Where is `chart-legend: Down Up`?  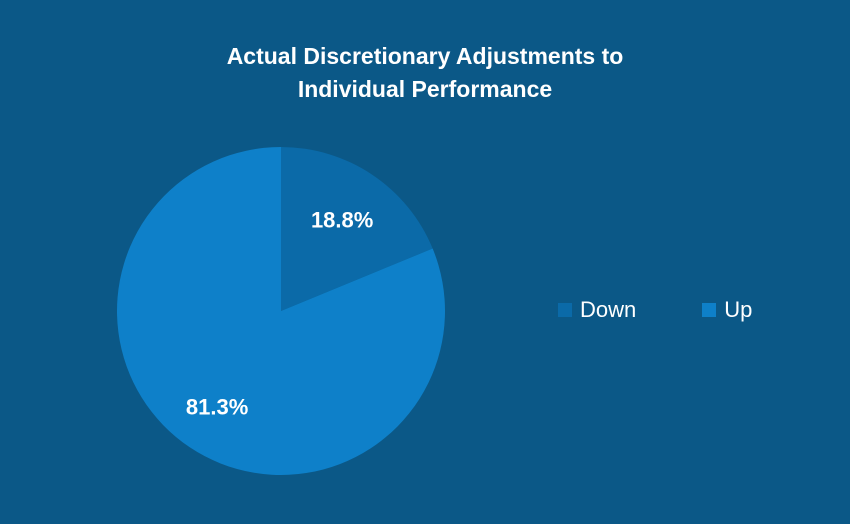
chart-legend: Down Up is located at coordinates (655, 310).